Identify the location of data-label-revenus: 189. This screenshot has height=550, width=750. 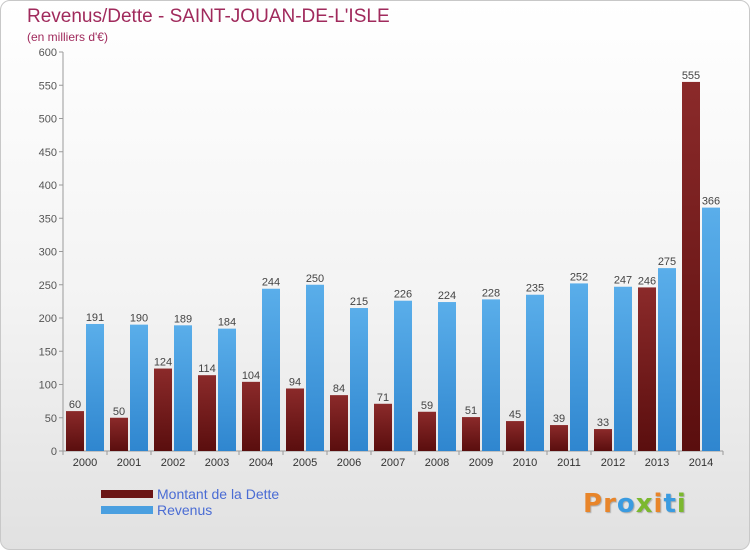
(183, 319).